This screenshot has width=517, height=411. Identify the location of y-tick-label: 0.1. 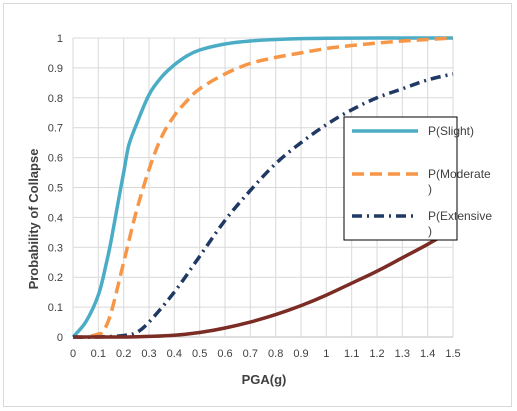
(55, 308).